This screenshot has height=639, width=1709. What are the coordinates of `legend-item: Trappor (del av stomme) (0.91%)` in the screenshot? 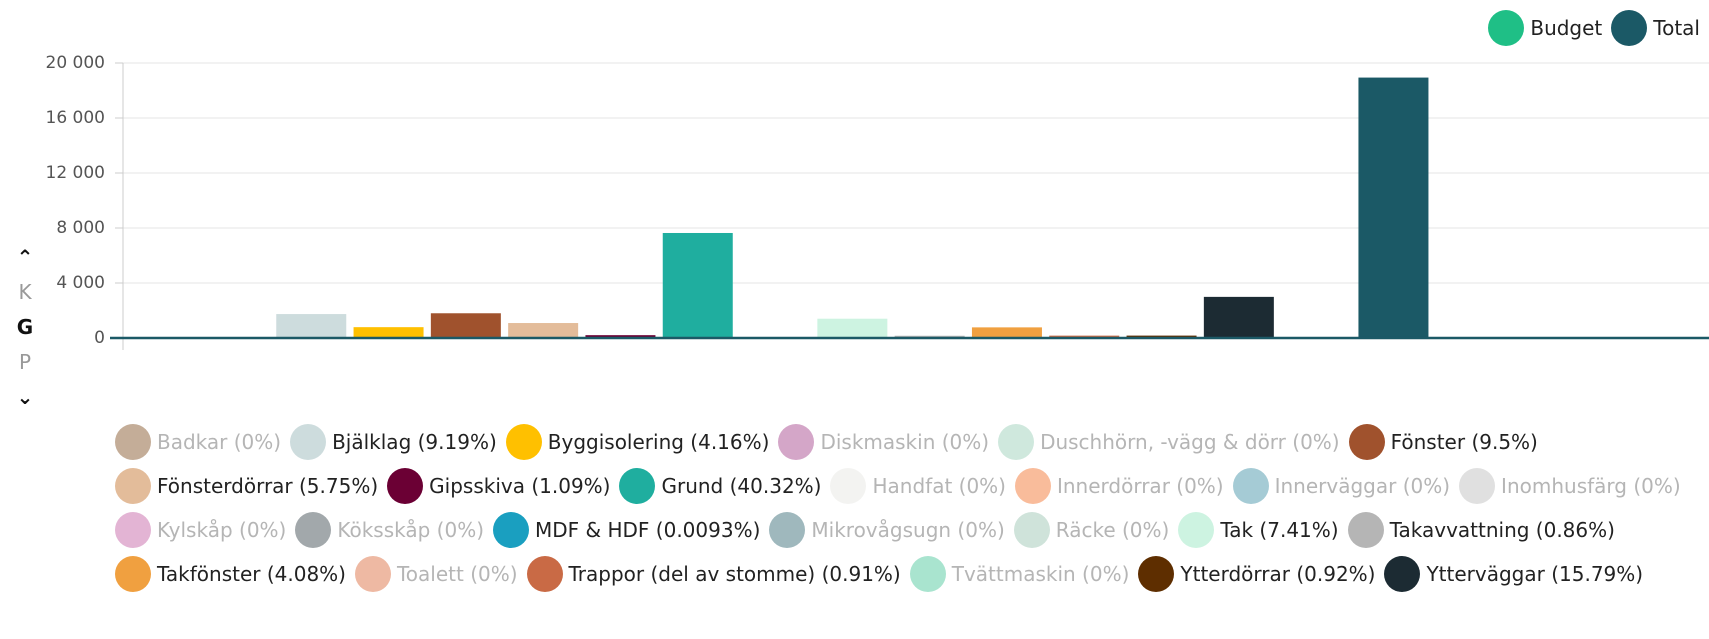 It's located at (713, 574).